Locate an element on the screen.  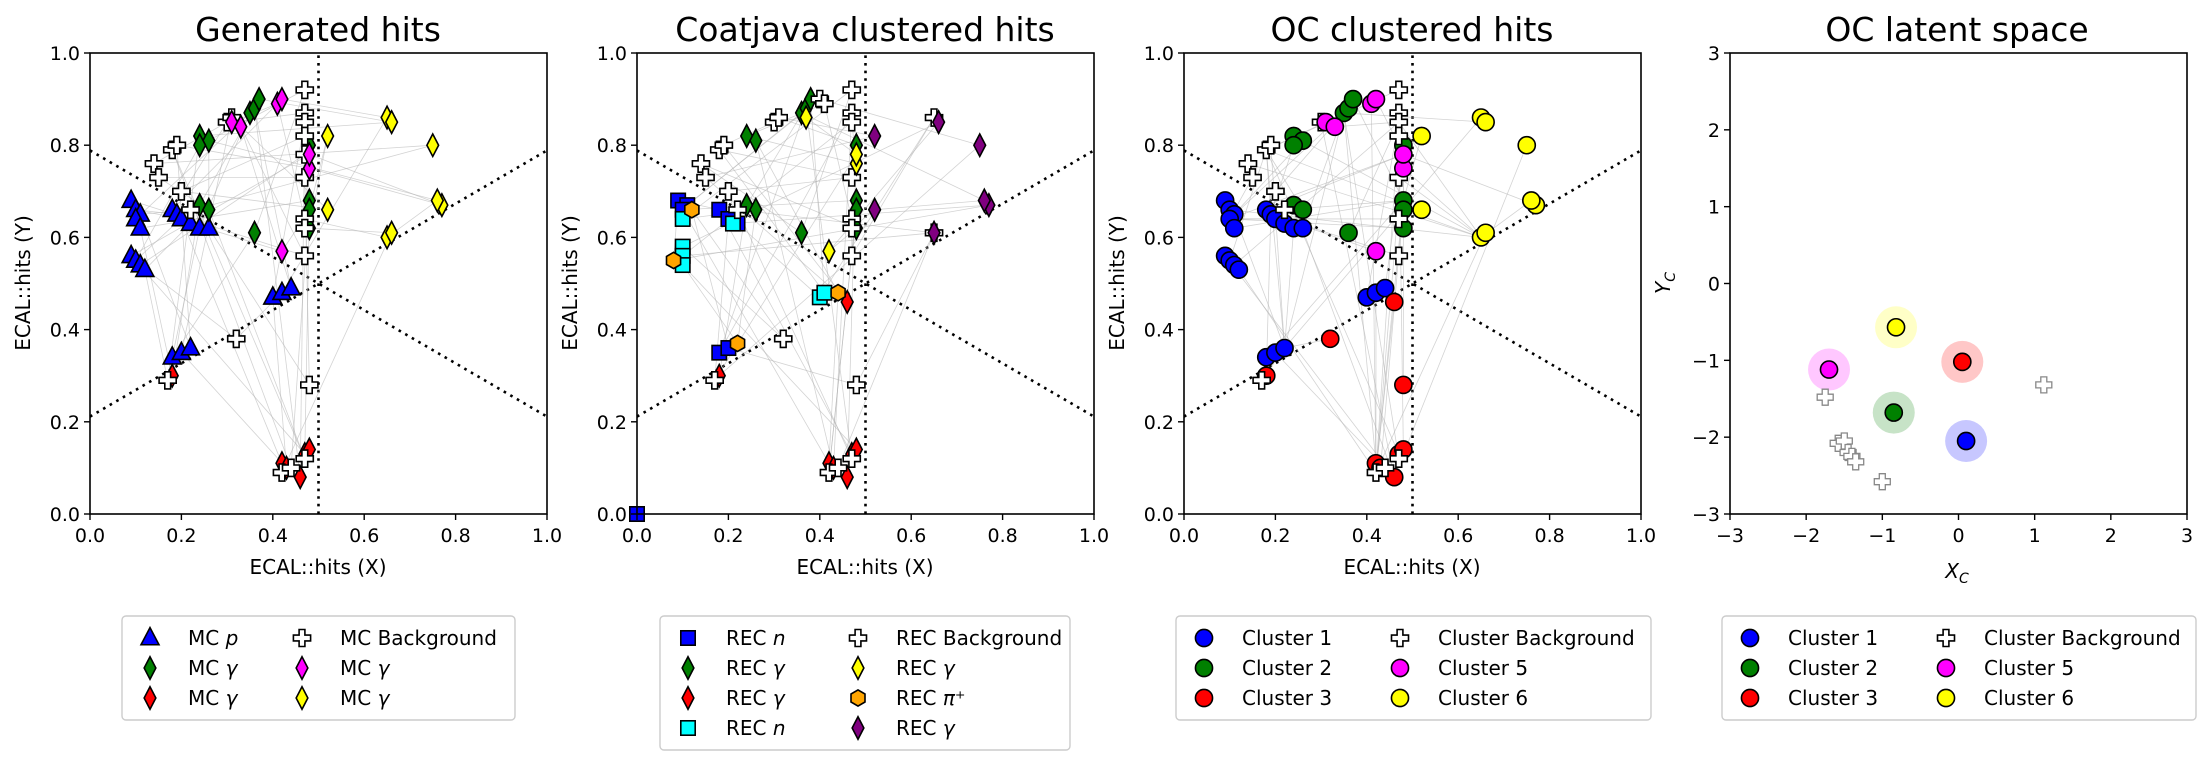
legend-entry: Cluster 6 is located at coordinates (1459, 698).